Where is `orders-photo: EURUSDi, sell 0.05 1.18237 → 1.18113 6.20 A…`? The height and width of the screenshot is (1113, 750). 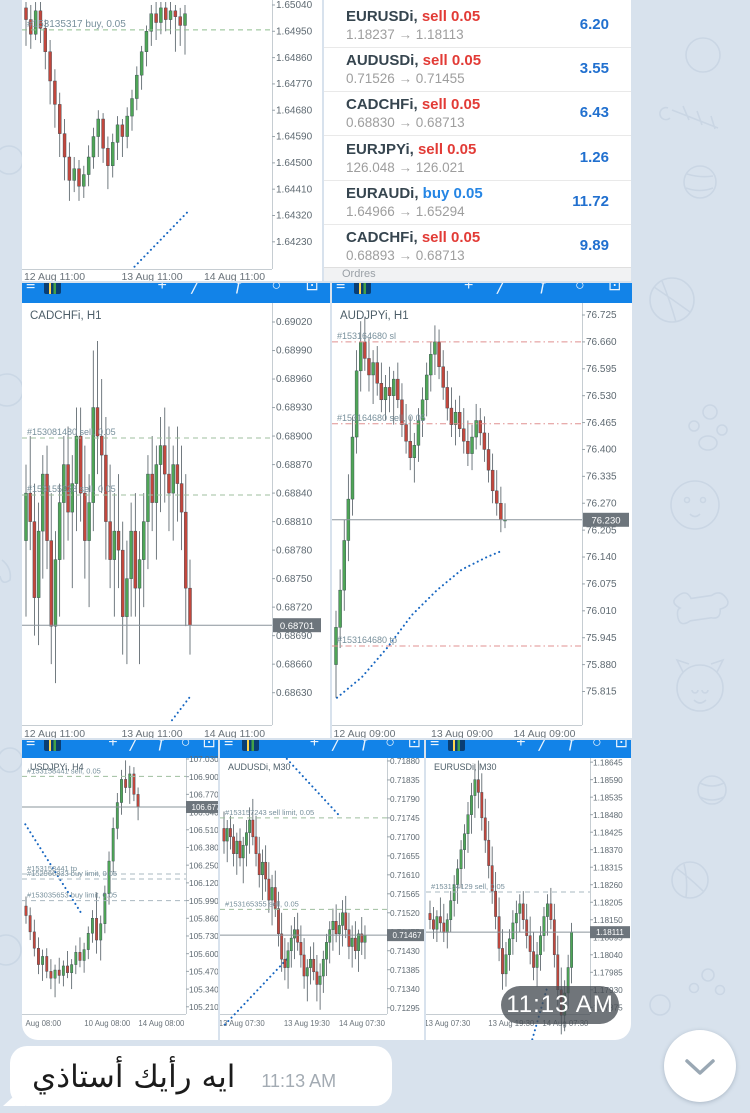
orders-photo: EURUSDi, sell 0.05 1.18237 → 1.18113 6.20 A… is located at coordinates (477, 140).